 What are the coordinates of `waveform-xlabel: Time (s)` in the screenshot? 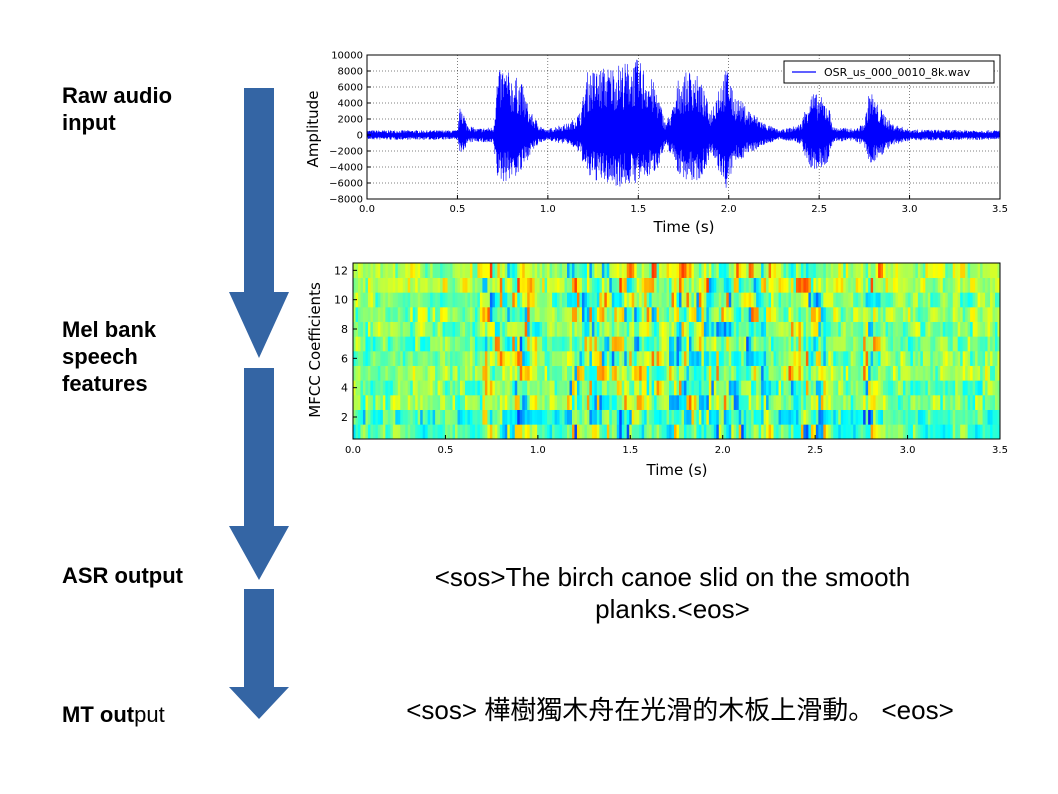 It's located at (684, 227).